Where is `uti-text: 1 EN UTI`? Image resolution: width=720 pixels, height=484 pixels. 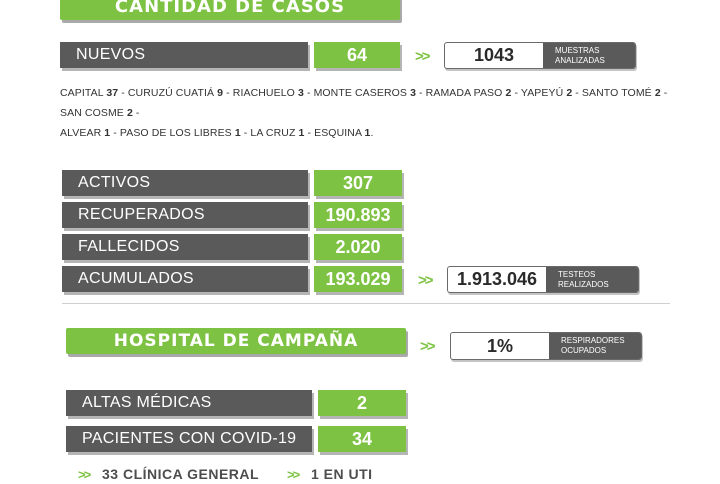
uti-text: 1 EN UTI is located at coordinates (342, 474).